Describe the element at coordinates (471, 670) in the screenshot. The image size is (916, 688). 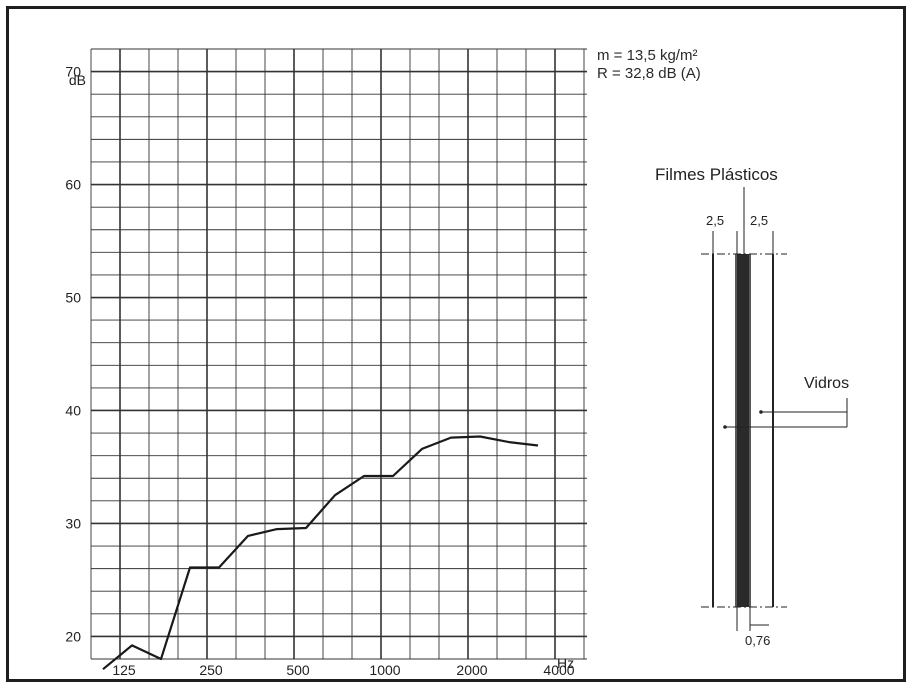
I see `x-tick-label: 2000` at that location.